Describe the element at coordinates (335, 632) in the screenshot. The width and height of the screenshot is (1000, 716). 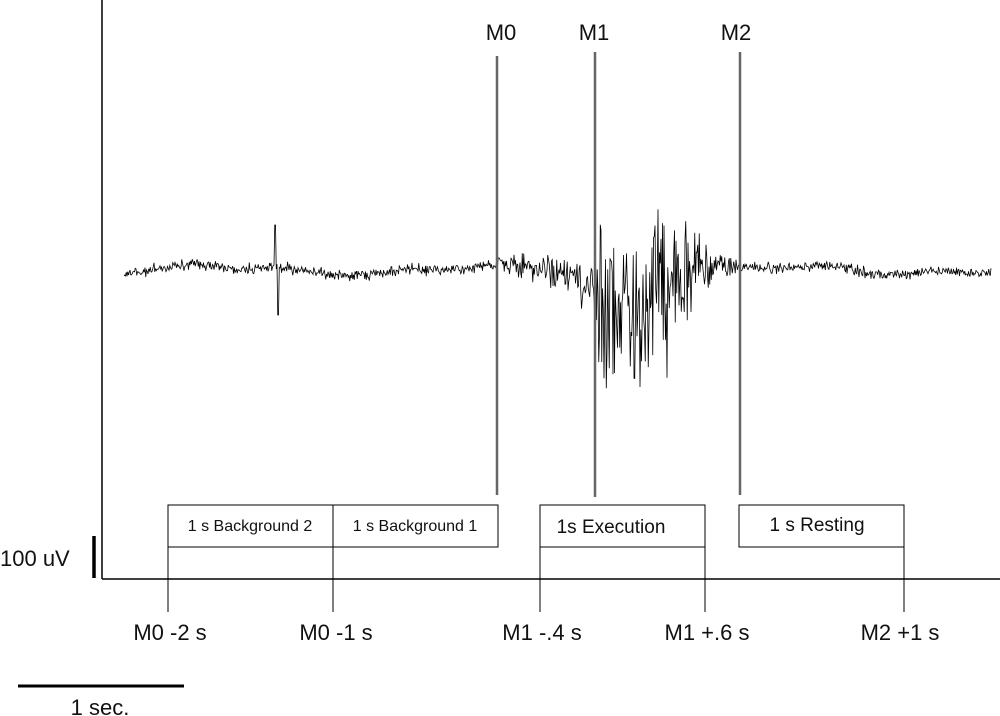
I see `tick-label-m0-minus-1: M0 -1 s` at that location.